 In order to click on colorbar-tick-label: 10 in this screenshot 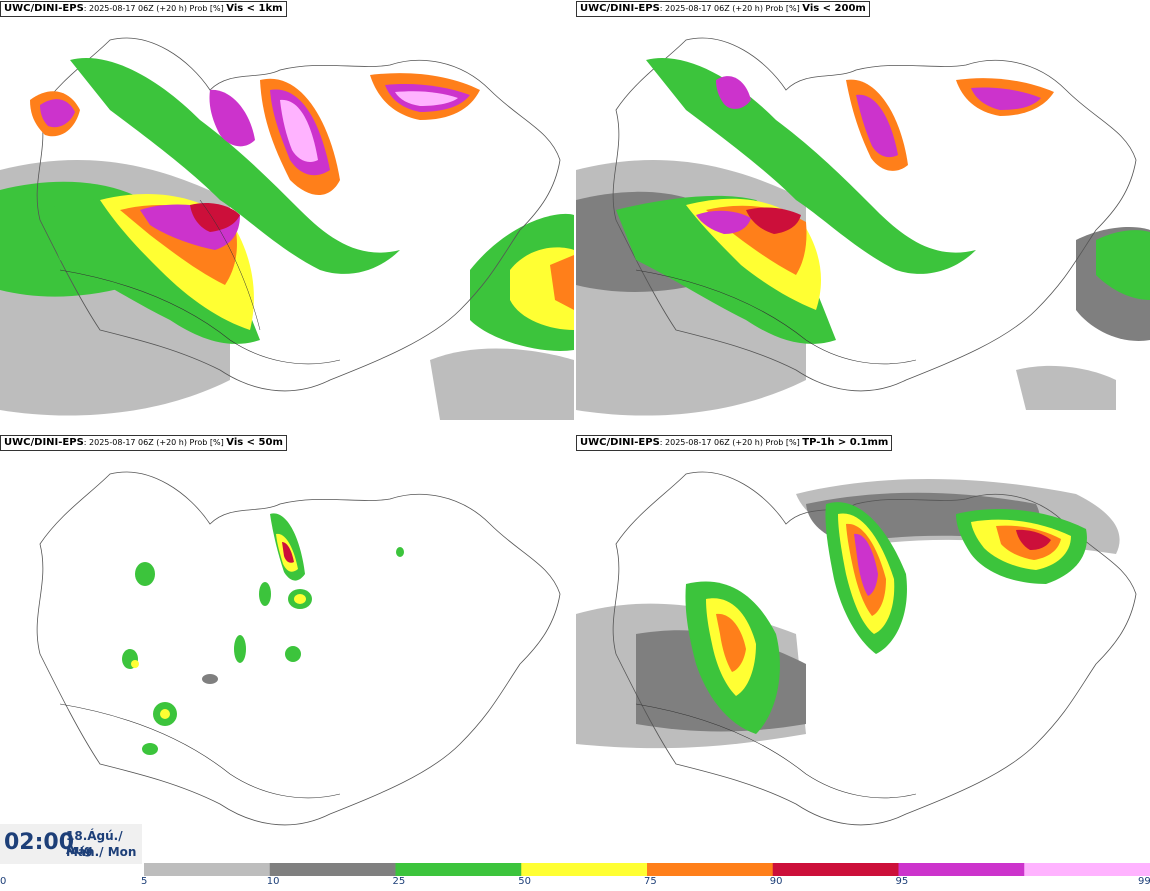, I will do `click(273, 881)`.